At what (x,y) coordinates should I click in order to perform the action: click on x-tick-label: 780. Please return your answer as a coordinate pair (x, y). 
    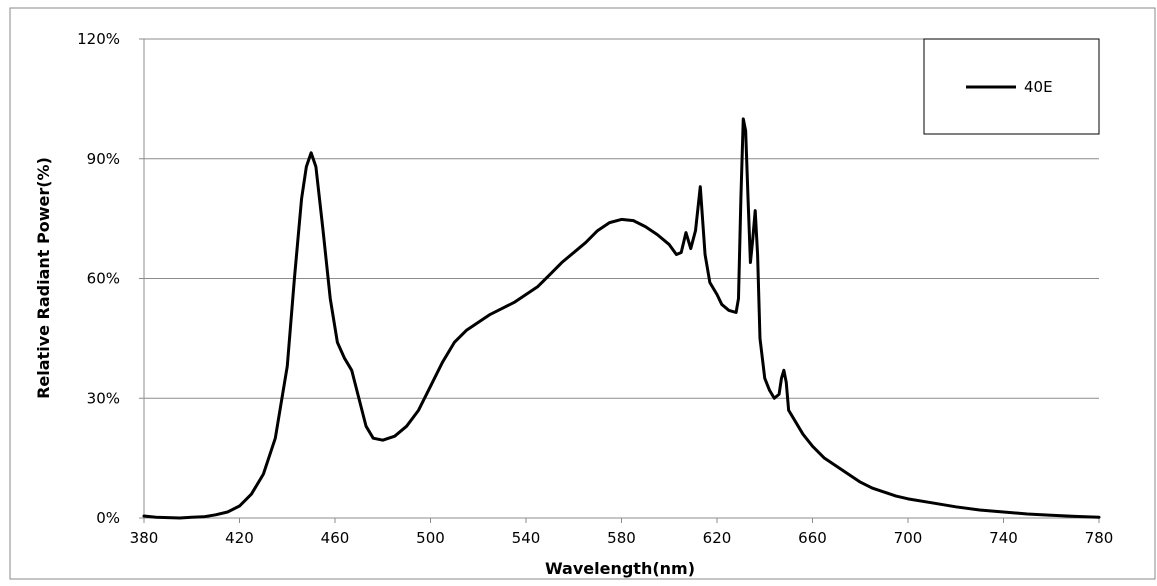
    Looking at the image, I should click on (1099, 538).